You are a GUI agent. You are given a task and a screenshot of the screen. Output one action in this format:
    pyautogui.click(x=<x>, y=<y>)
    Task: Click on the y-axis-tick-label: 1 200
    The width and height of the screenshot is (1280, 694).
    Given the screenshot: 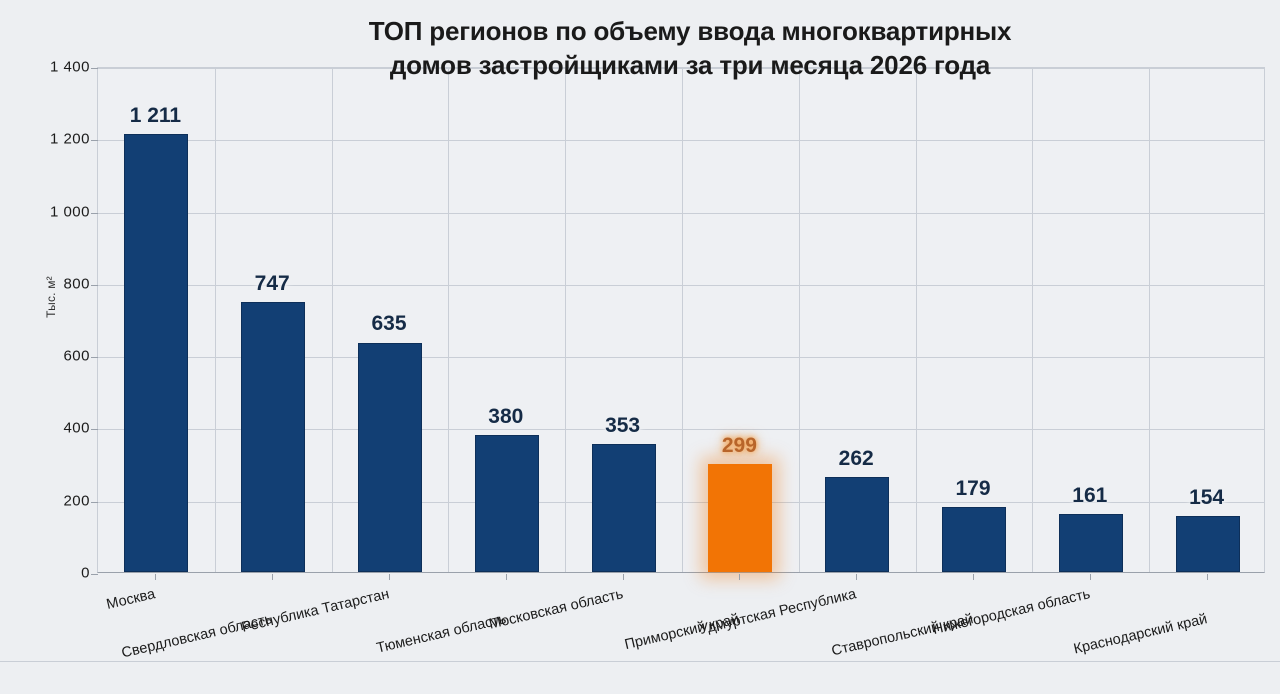 What is the action you would take?
    pyautogui.click(x=69, y=139)
    